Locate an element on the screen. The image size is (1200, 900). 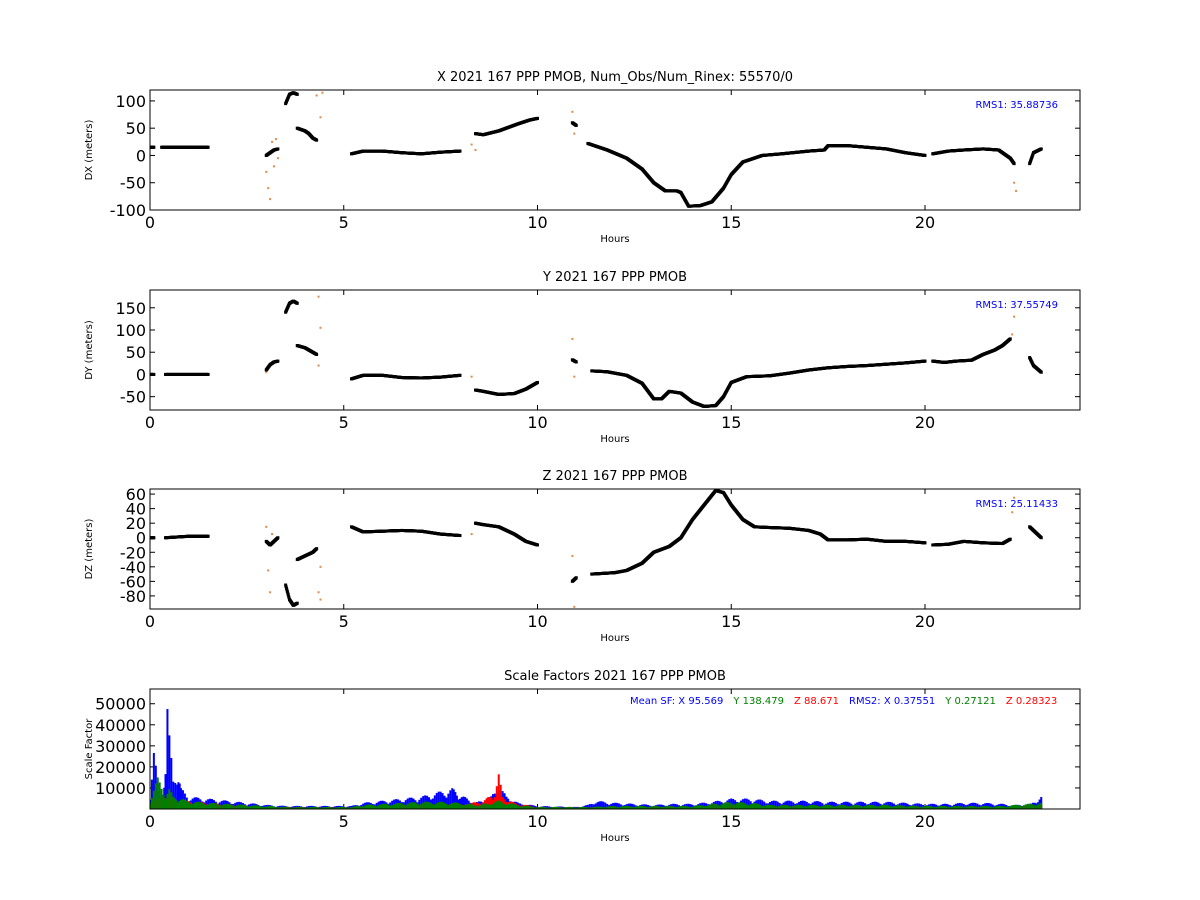
y-tick-label: 40 is located at coordinates (136, 509).